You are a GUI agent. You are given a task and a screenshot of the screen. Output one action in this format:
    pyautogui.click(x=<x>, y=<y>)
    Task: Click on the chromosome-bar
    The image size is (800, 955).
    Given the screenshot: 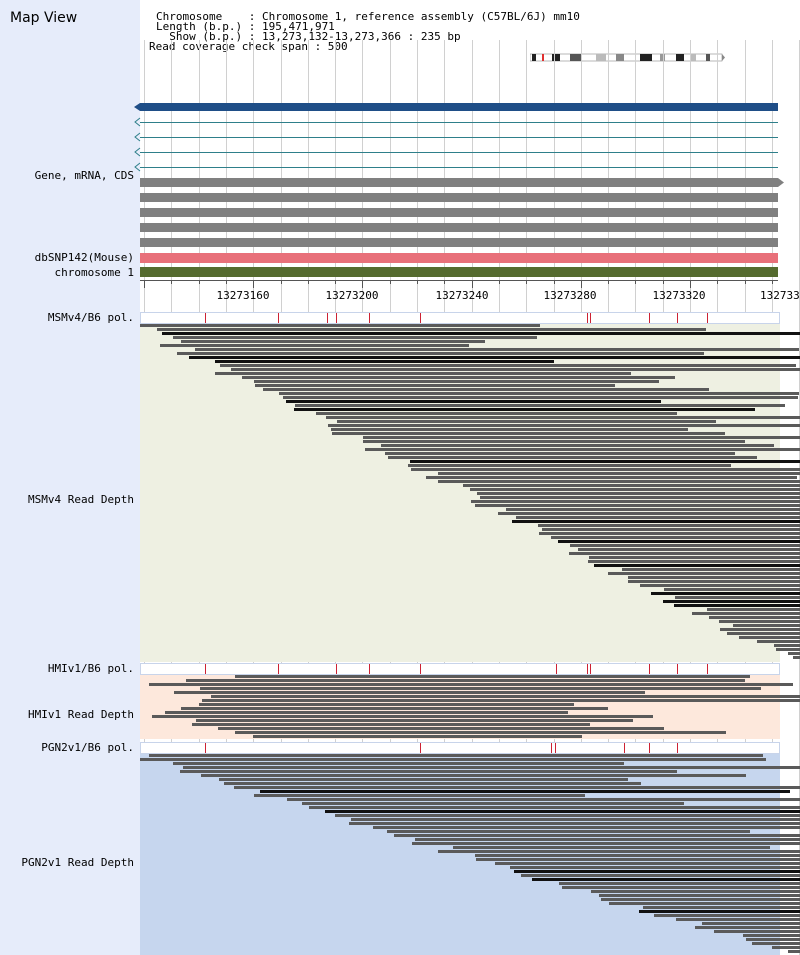 What is the action you would take?
    pyautogui.click(x=459, y=272)
    